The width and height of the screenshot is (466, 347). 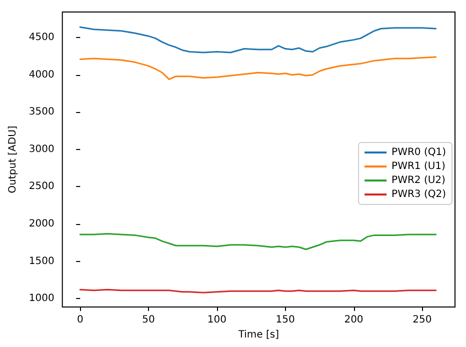 I want to click on y-tick-label: 1500, so click(x=41, y=261).